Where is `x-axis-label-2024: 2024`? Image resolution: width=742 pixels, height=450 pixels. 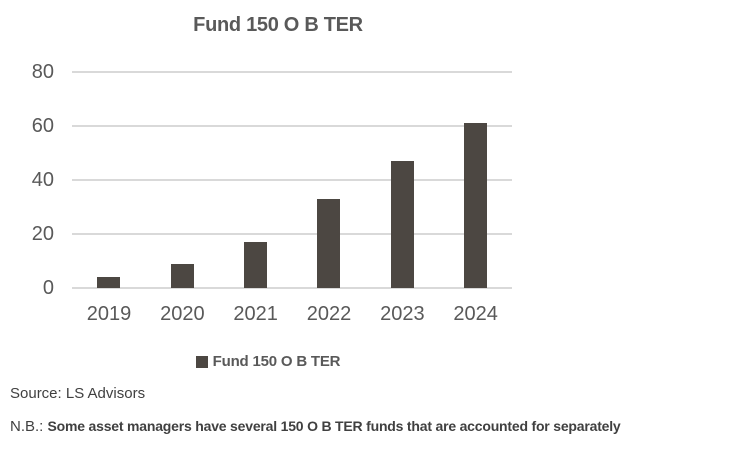 x-axis-label-2024: 2024 is located at coordinates (475, 314).